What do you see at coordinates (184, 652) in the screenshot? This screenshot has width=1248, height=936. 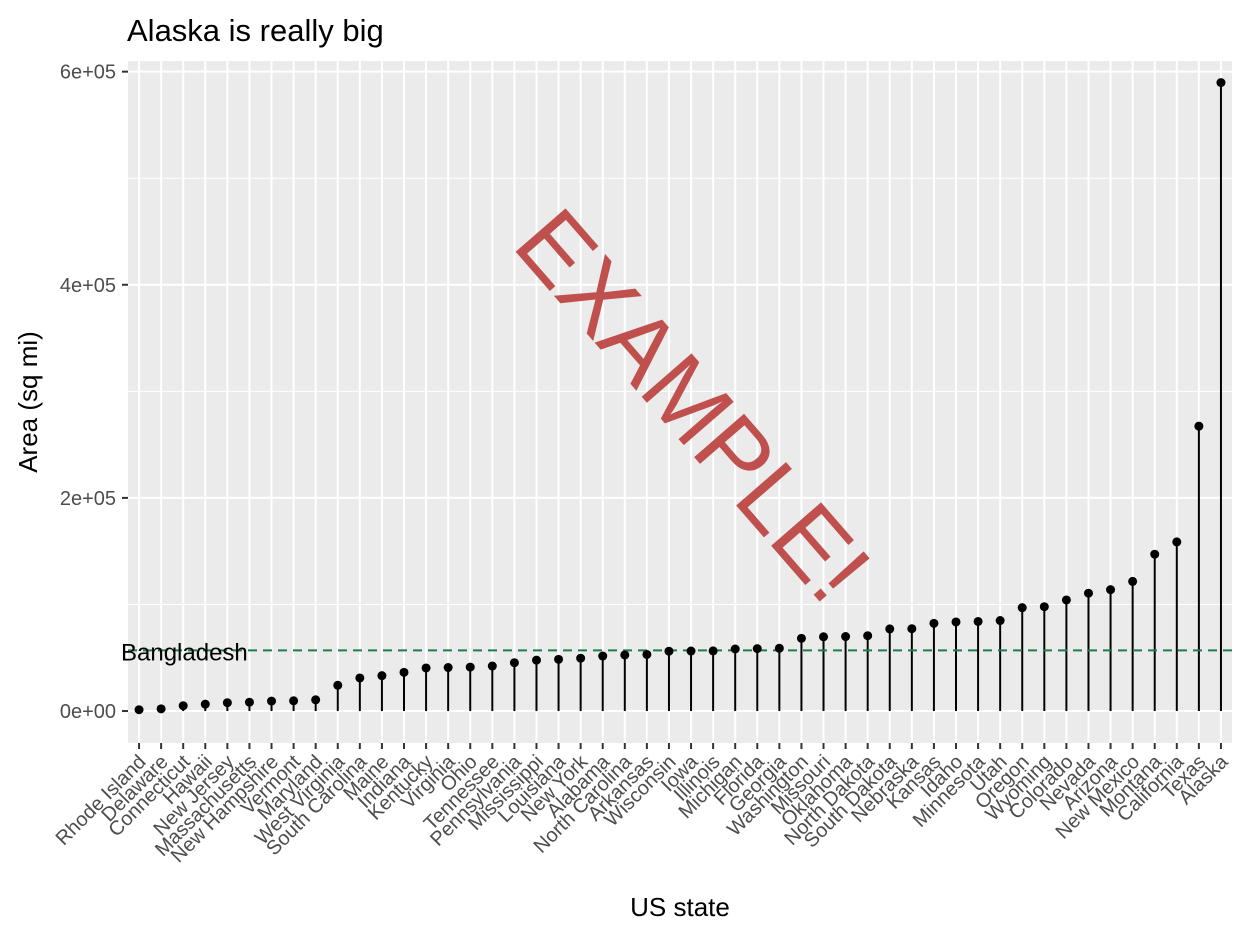 I see `reference-label: Bangladesh` at bounding box center [184, 652].